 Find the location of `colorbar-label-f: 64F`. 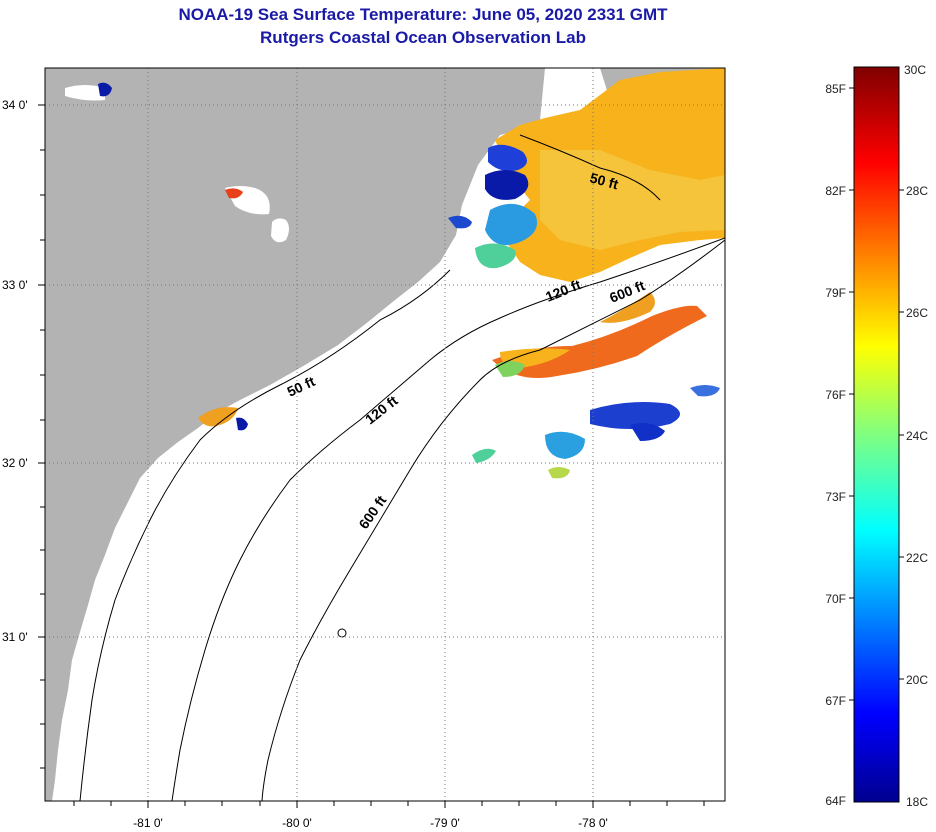

colorbar-label-f: 64F is located at coordinates (835, 801).